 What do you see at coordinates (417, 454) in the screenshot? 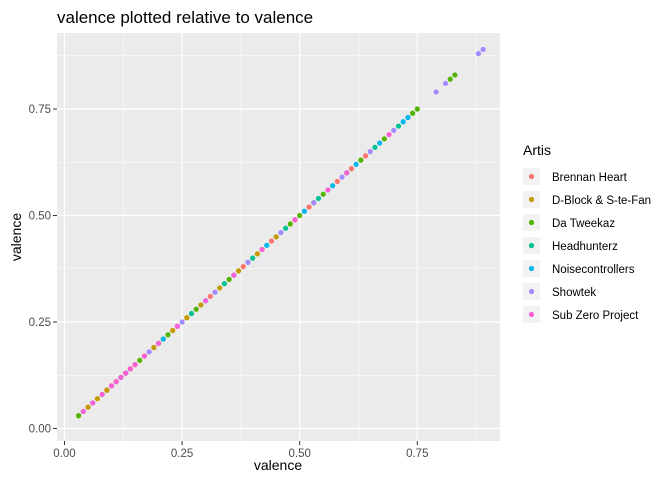
I see `x-tick-label: 0.75` at bounding box center [417, 454].